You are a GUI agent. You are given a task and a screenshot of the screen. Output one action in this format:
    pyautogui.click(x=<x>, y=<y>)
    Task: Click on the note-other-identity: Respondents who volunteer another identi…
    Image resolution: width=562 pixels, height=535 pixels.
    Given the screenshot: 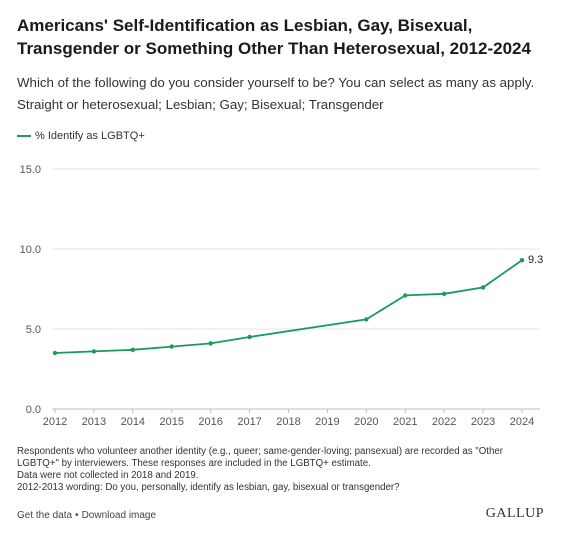 What is the action you would take?
    pyautogui.click(x=260, y=457)
    